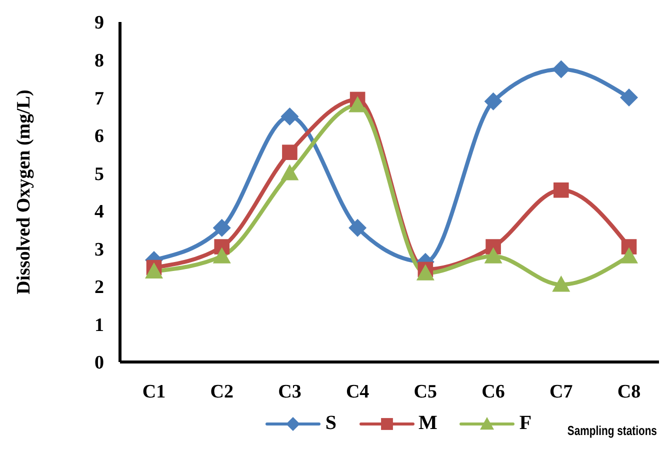 This screenshot has height=464, width=671. I want to click on x-tick-label: C8, so click(629, 391).